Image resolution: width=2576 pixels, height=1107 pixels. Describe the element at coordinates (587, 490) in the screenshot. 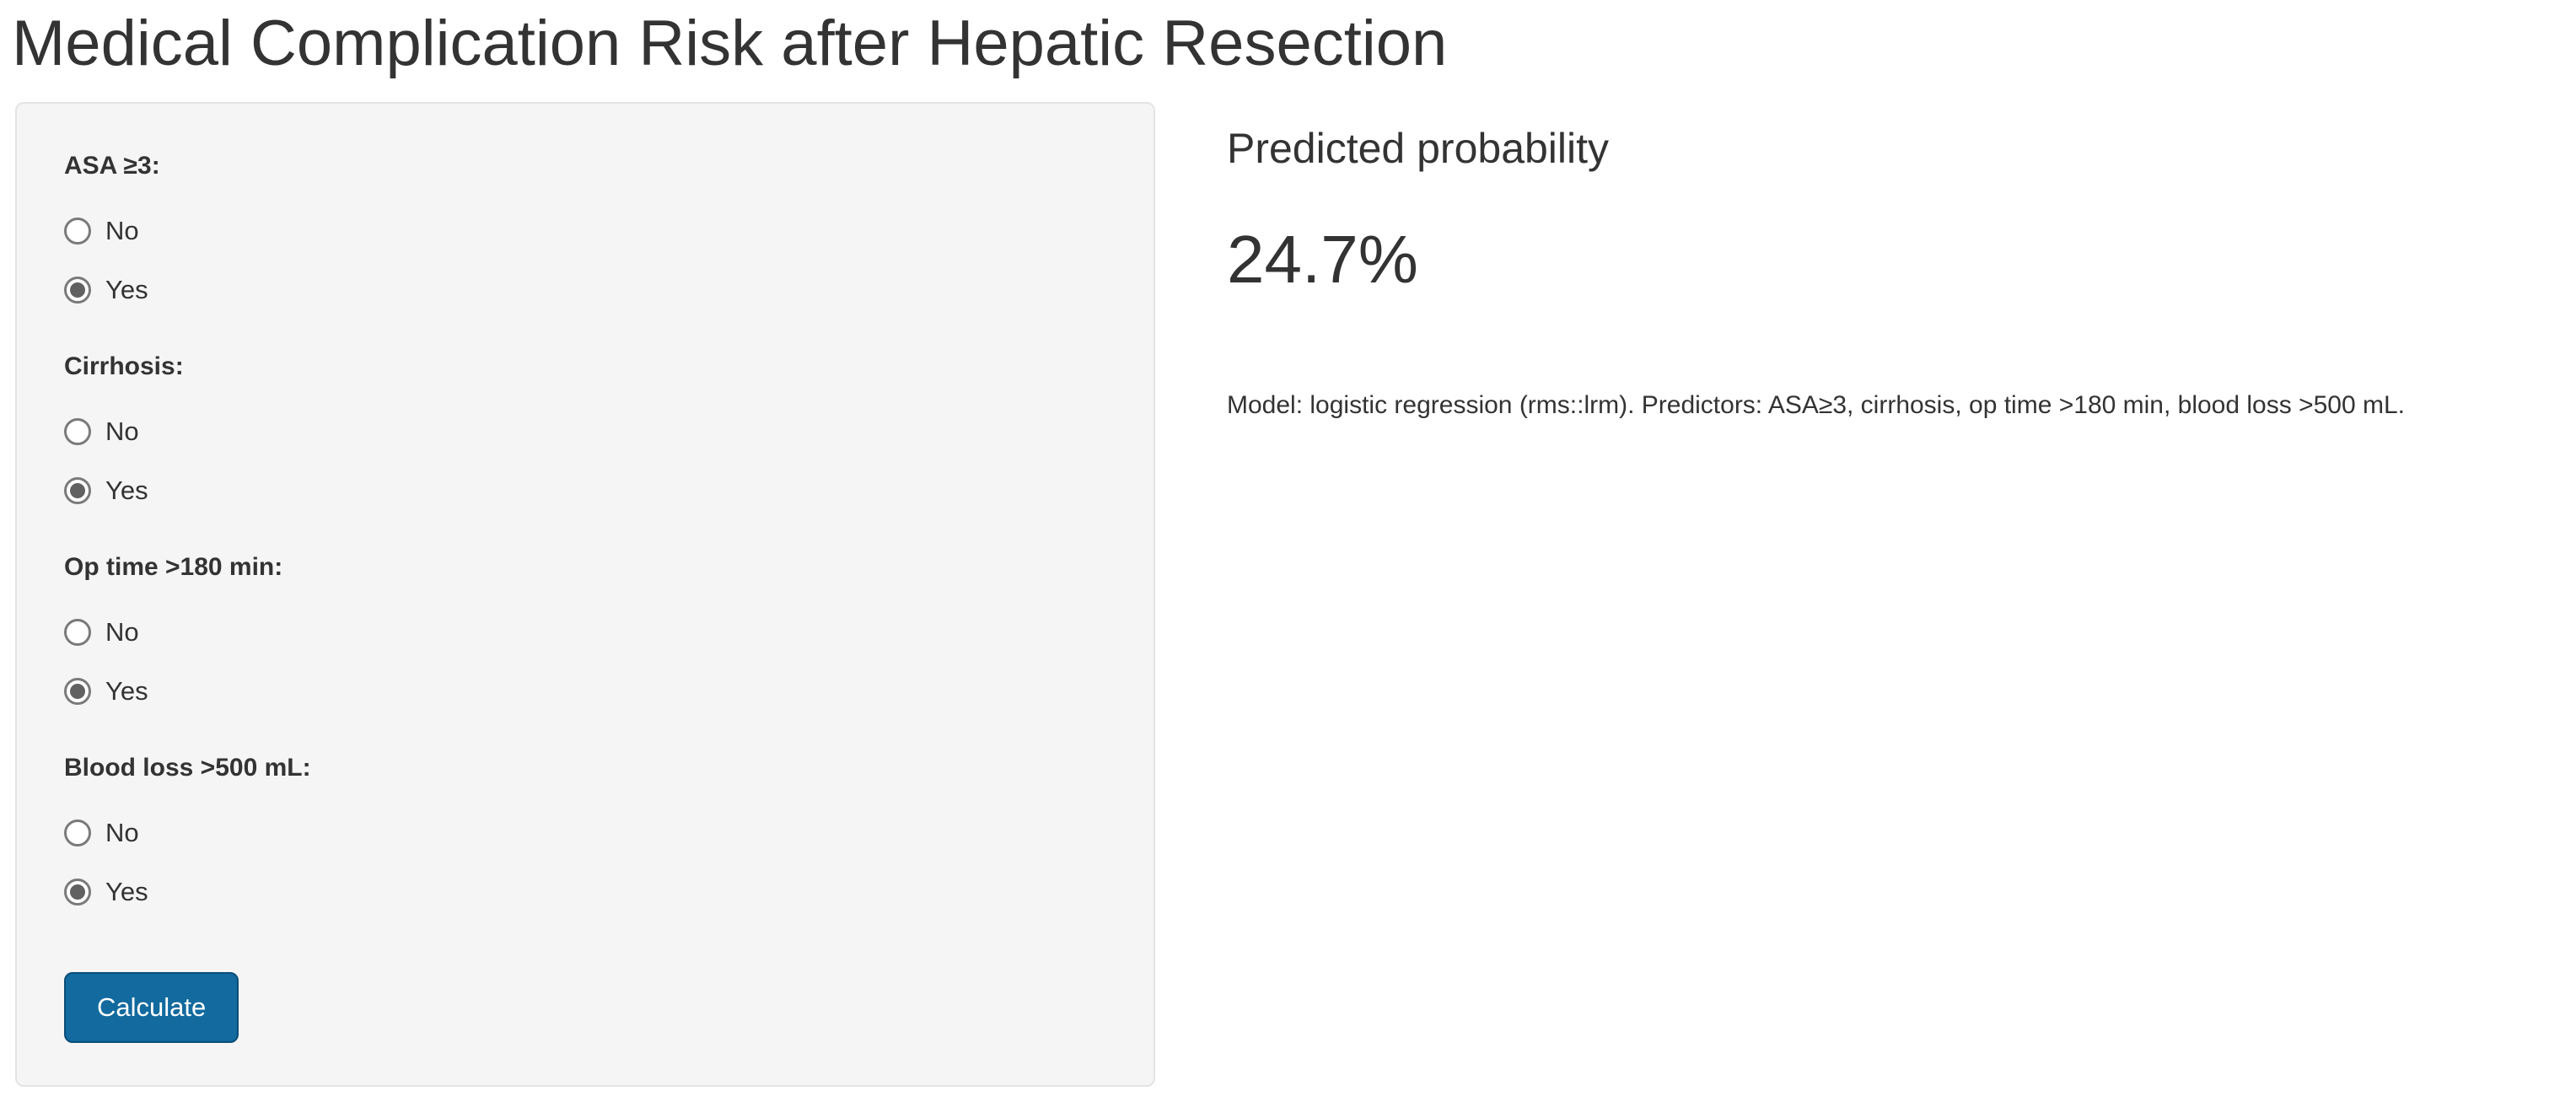

I see `radio-cirrhosis-yes: Yes` at that location.